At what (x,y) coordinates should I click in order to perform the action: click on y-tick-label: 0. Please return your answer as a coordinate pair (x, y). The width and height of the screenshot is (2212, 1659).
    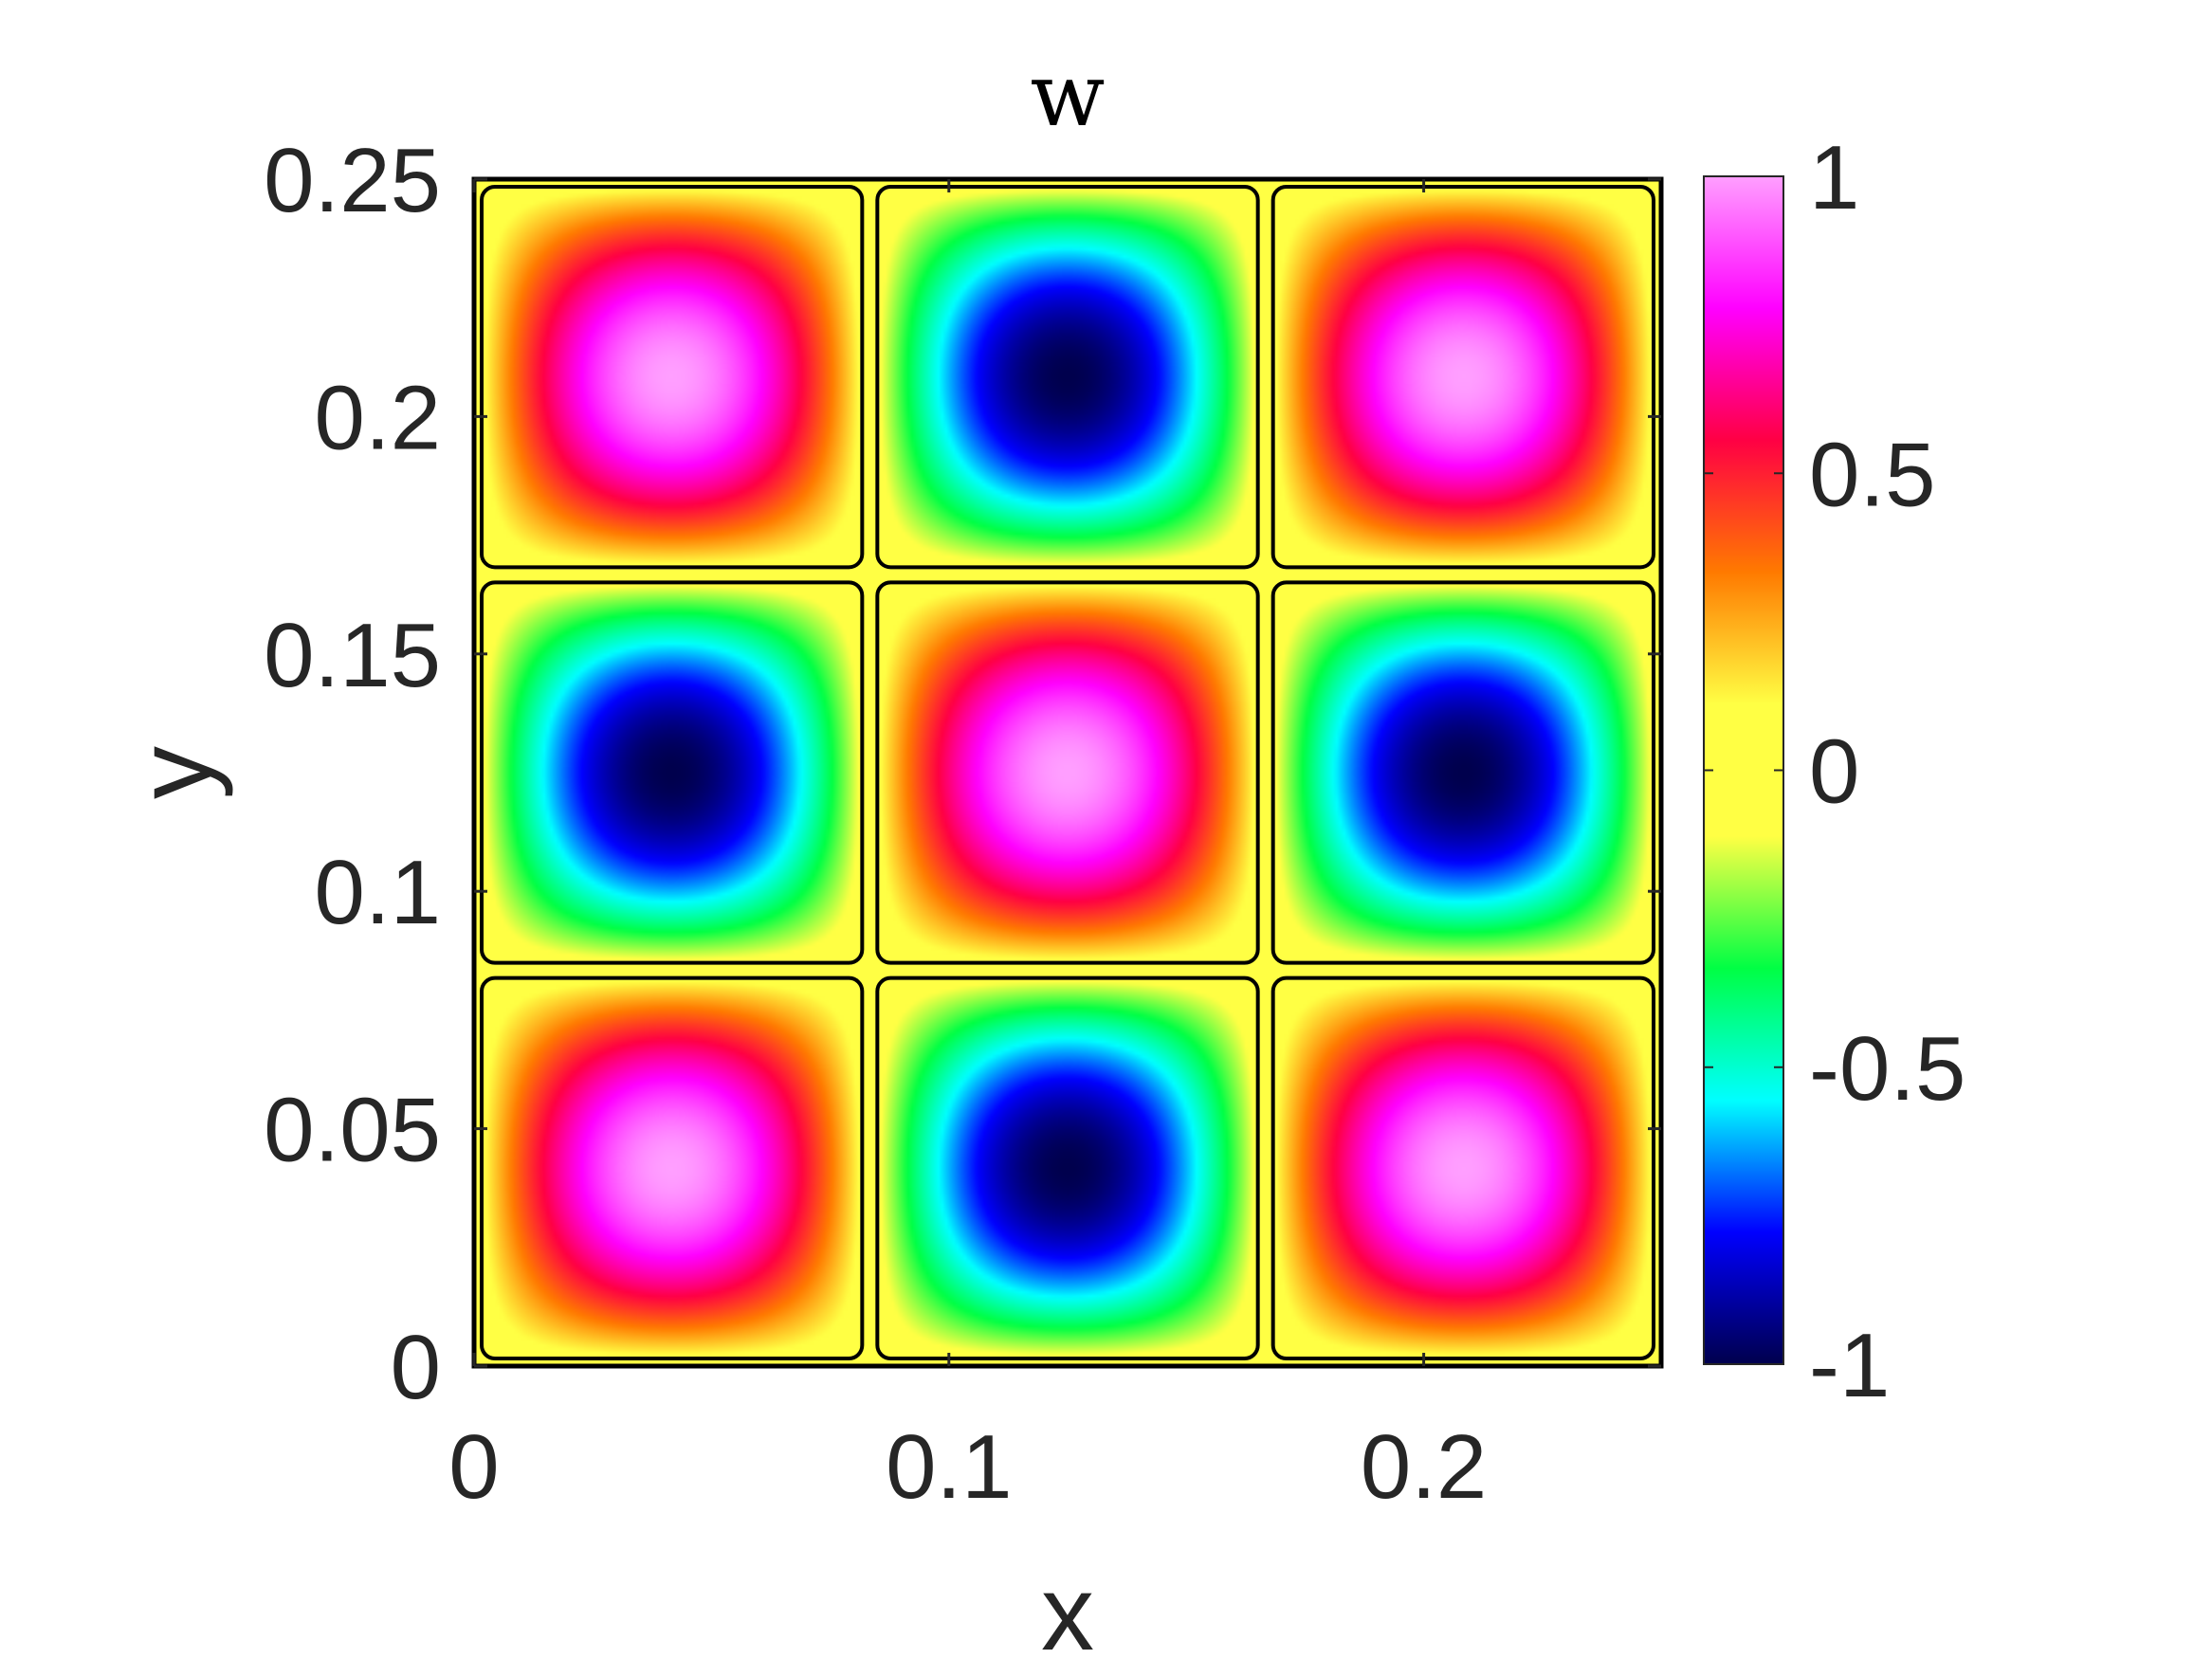
    Looking at the image, I should click on (416, 1367).